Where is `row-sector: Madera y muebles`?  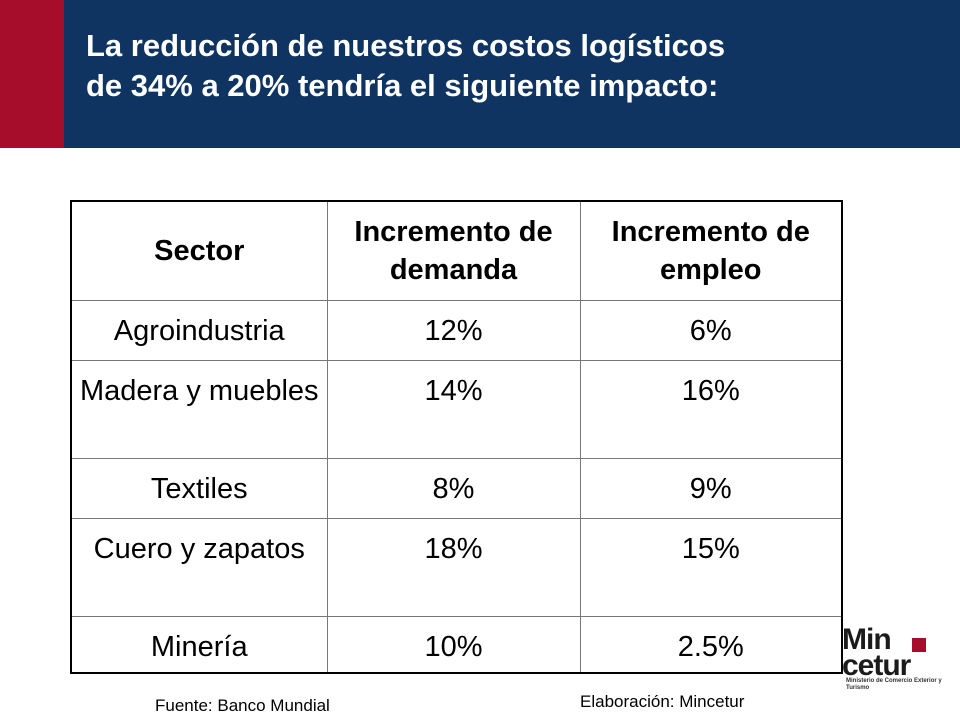
row-sector: Madera y muebles is located at coordinates (199, 409).